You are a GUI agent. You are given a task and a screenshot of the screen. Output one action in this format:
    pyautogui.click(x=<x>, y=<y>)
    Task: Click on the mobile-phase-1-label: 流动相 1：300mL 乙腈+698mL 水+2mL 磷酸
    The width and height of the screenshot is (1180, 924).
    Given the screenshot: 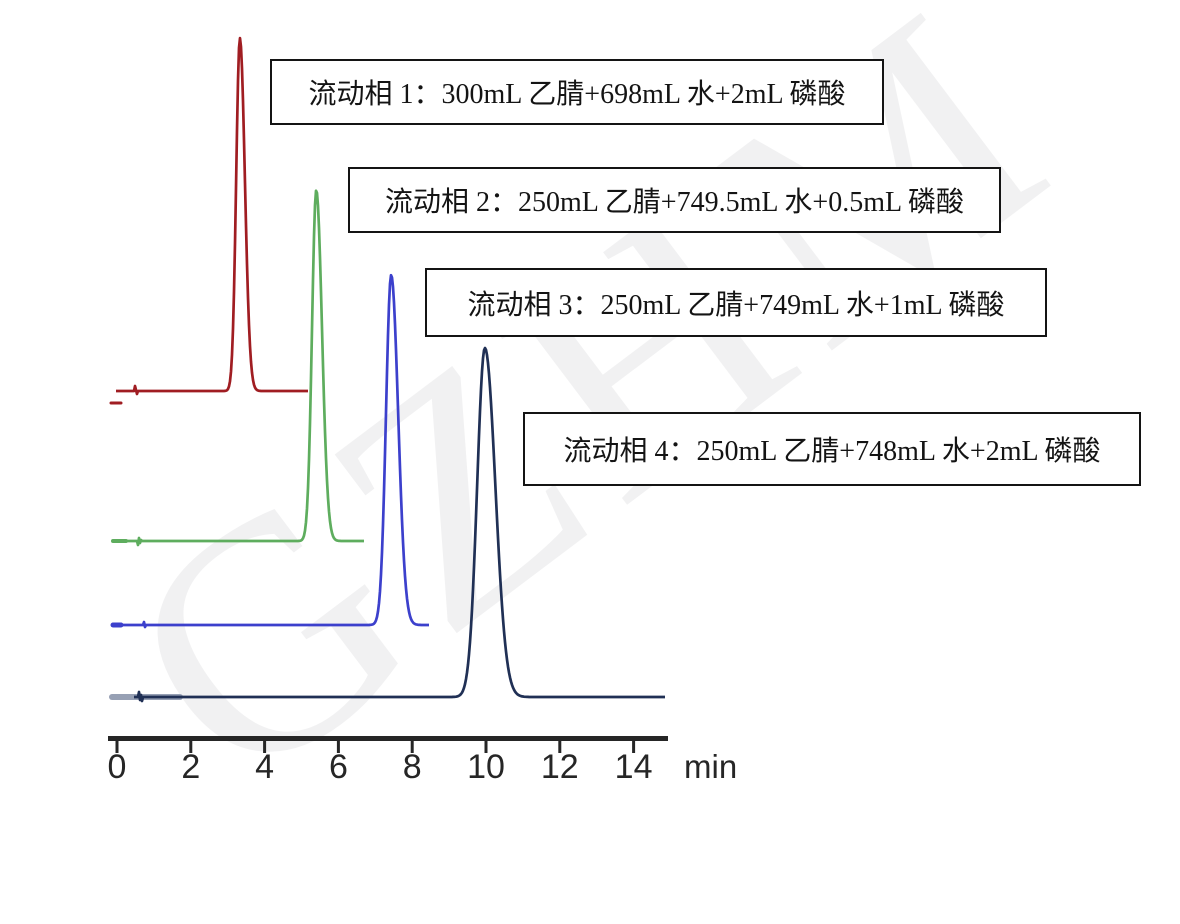 What is the action you would take?
    pyautogui.click(x=577, y=94)
    